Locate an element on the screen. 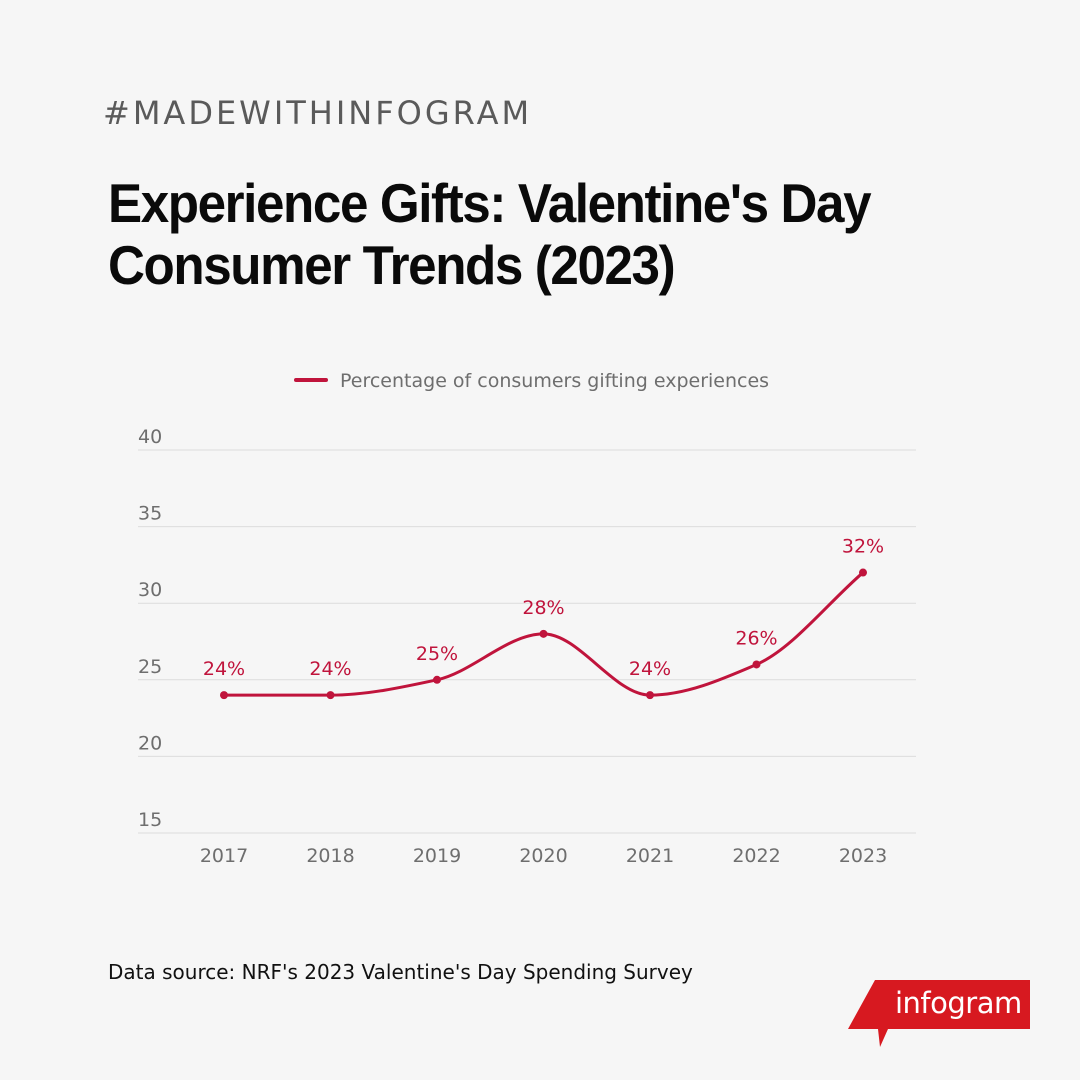  y-tick-label: 20 is located at coordinates (150, 743).